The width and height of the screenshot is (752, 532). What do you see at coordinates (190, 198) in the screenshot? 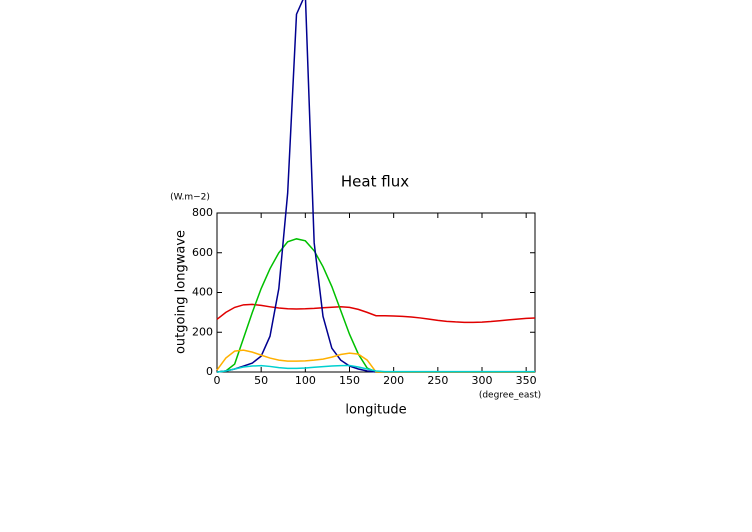
I see `y-unit: (W.m−2)` at bounding box center [190, 198].